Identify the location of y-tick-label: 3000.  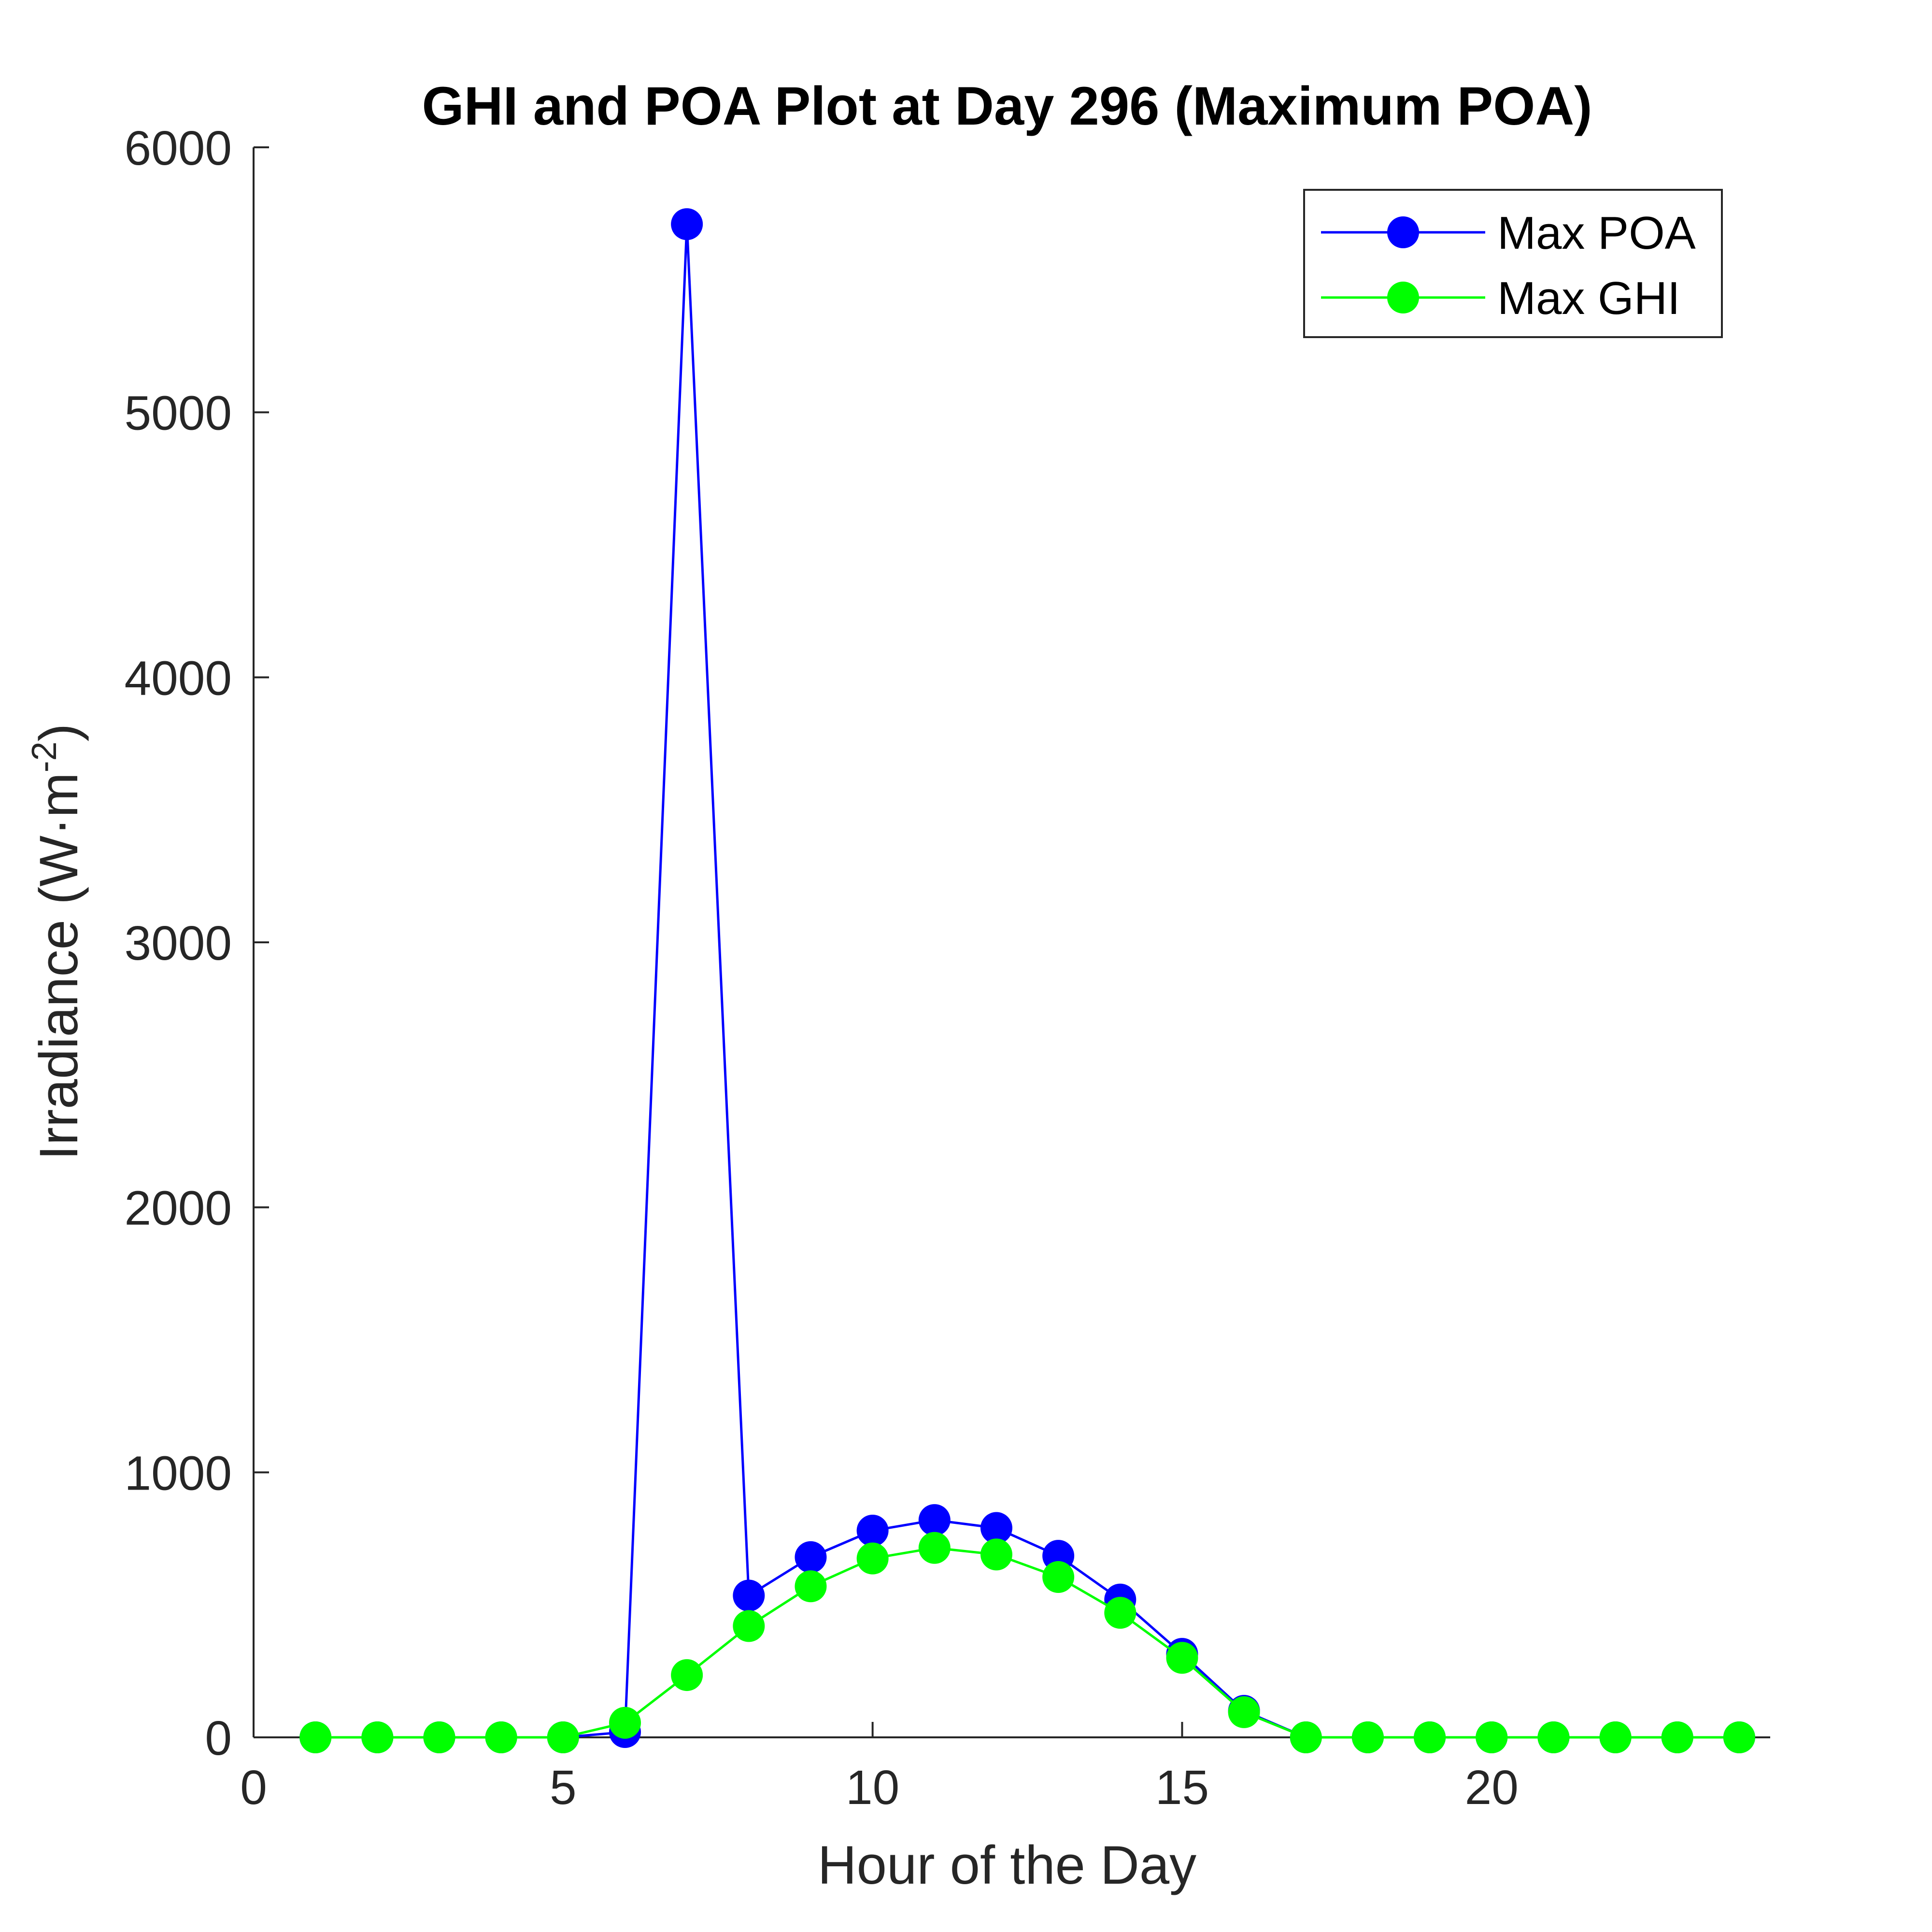
(178, 943).